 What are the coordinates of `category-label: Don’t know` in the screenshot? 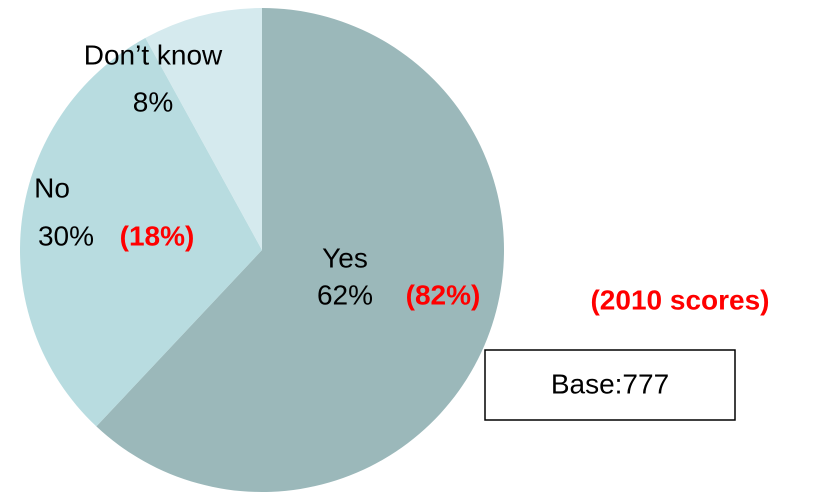 It's located at (153, 54).